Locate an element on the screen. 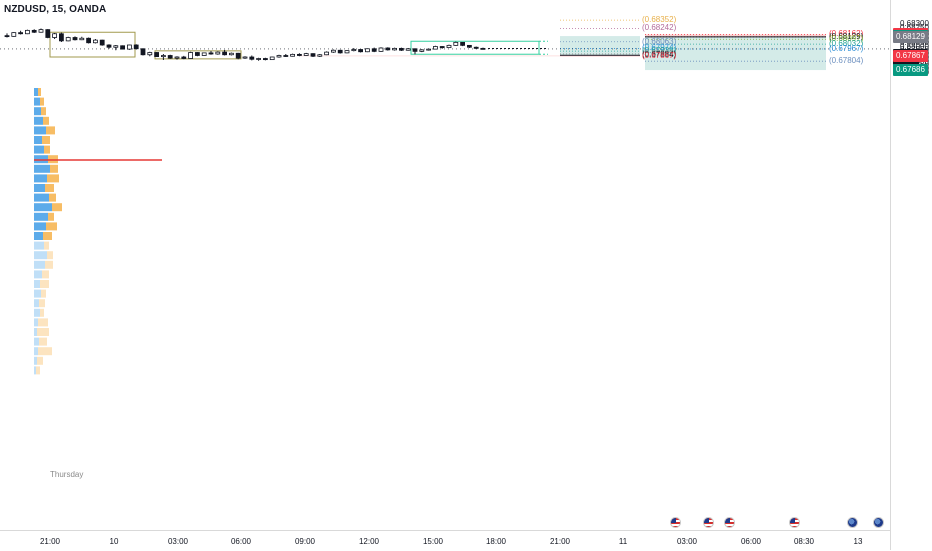 This screenshot has height=551, width=932. fib-level-label: (0.67884) is located at coordinates (659, 55).